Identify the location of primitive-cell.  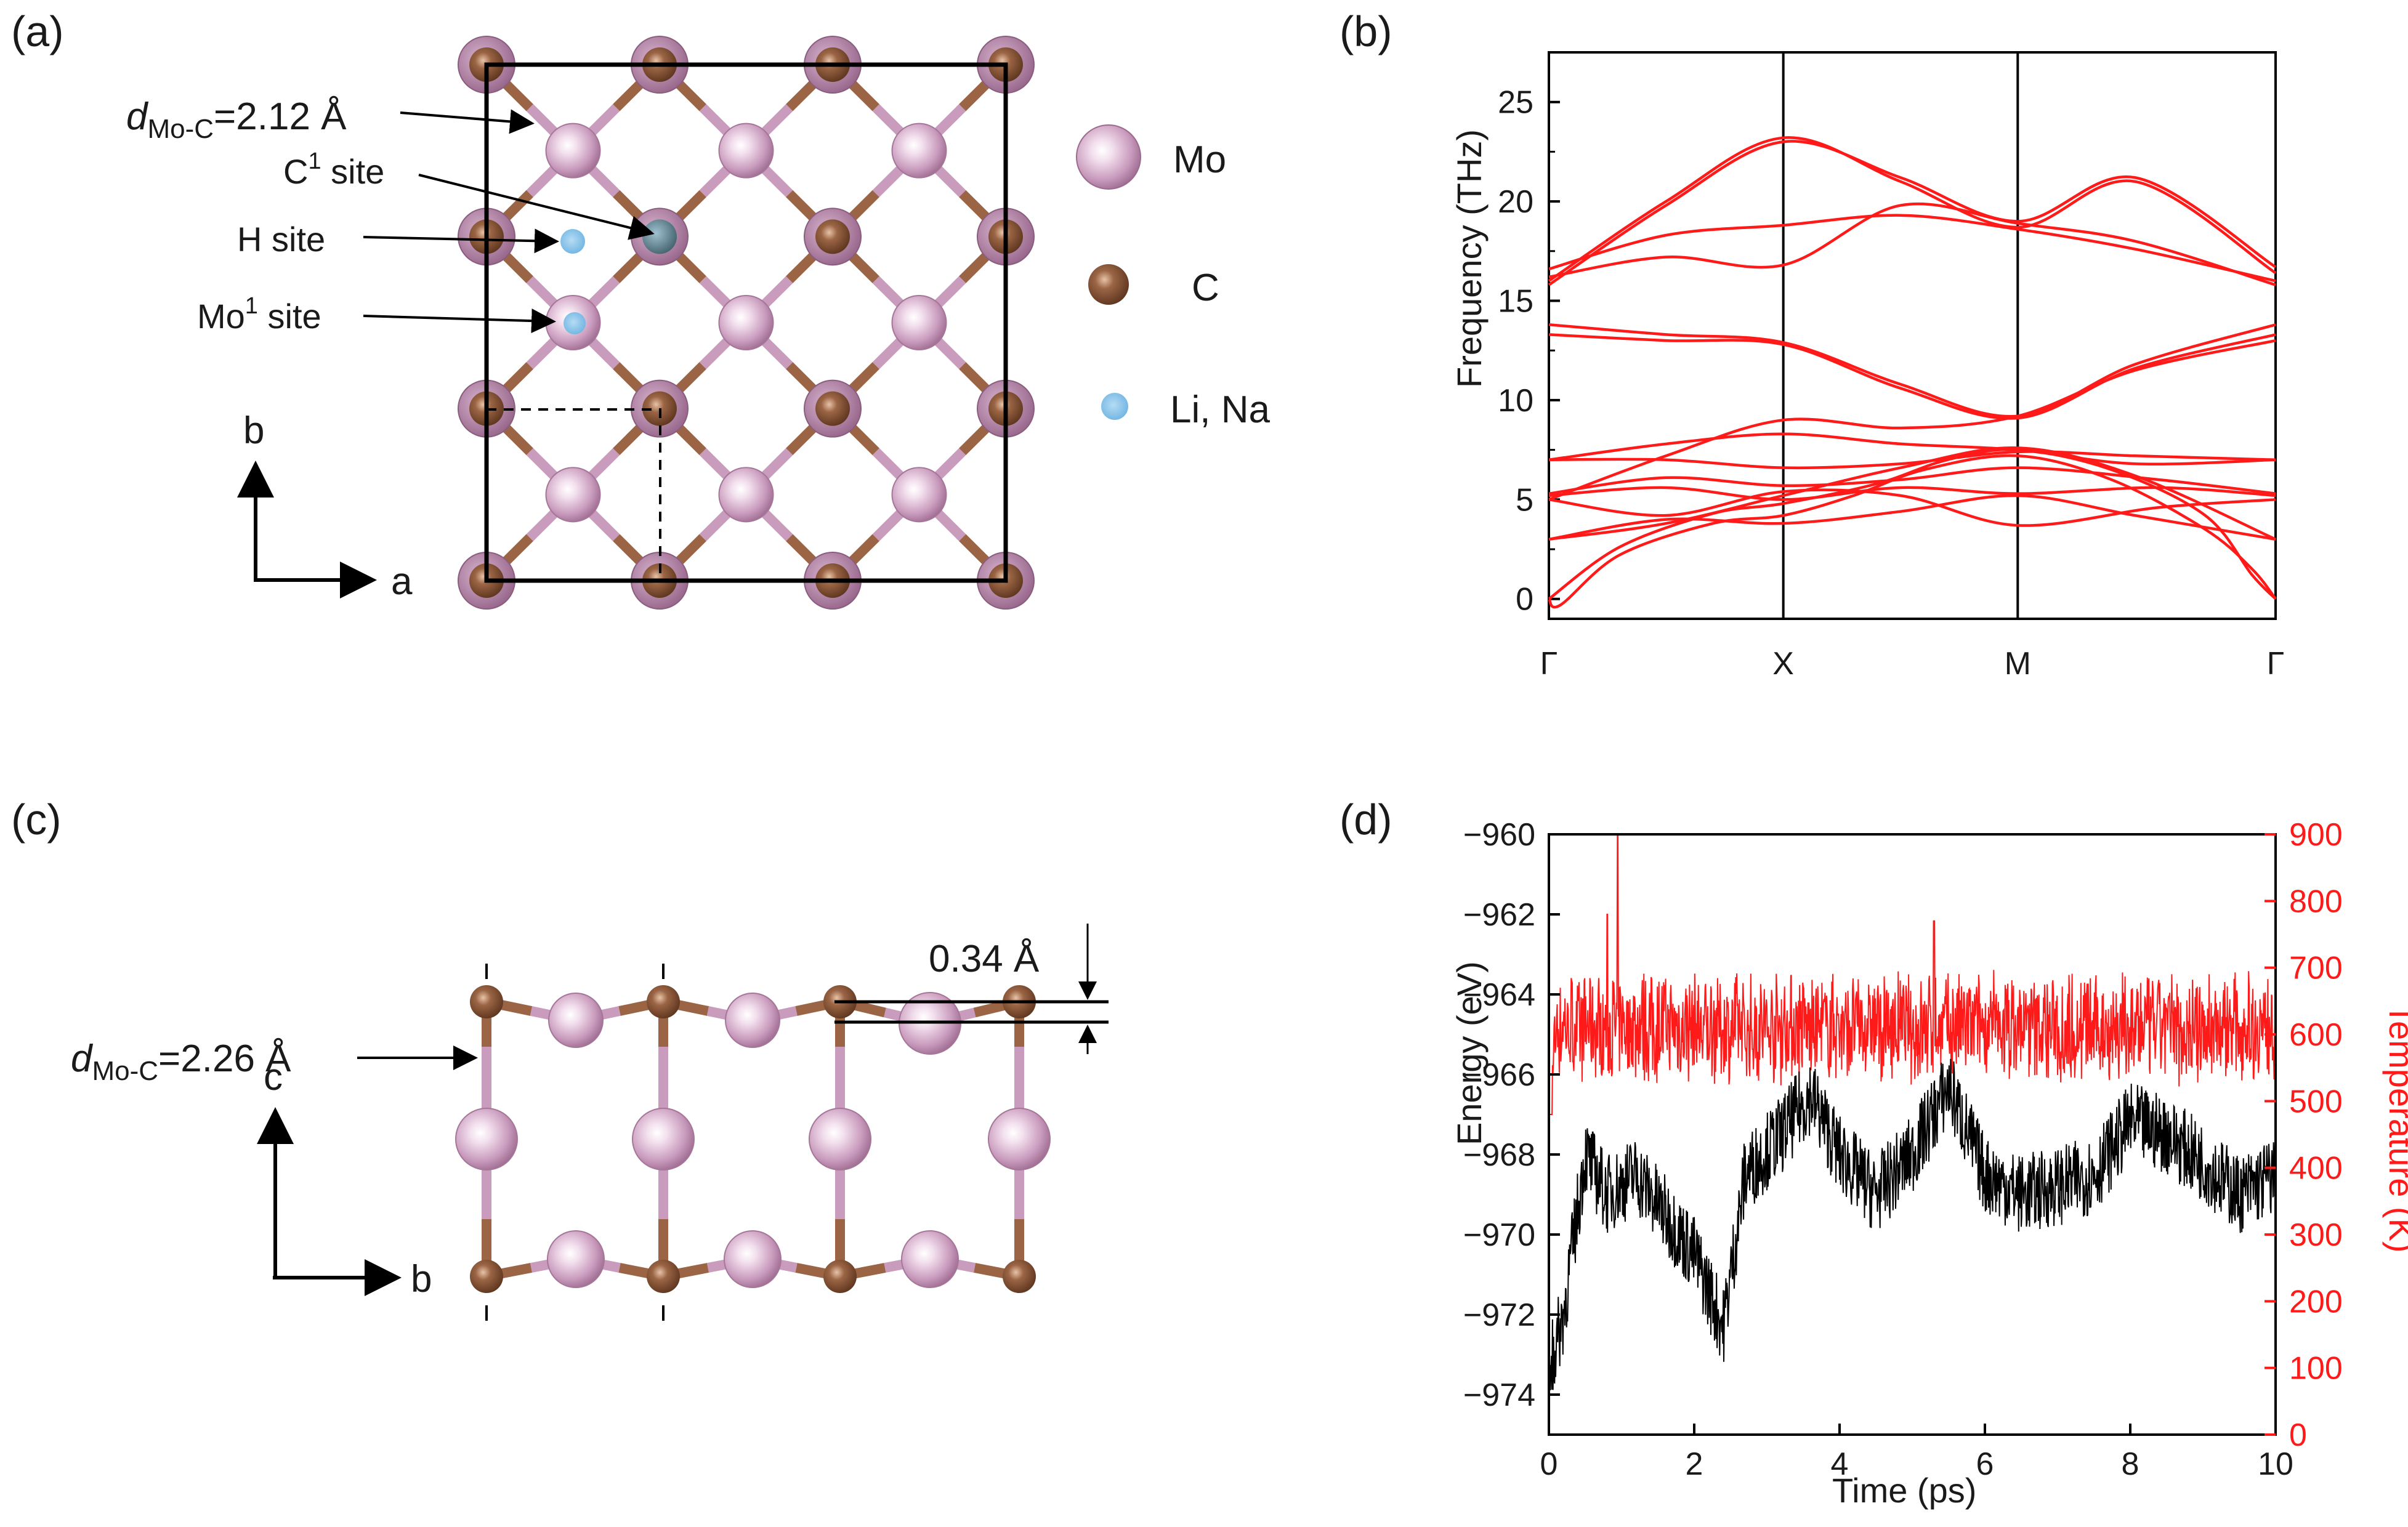
(574, 494).